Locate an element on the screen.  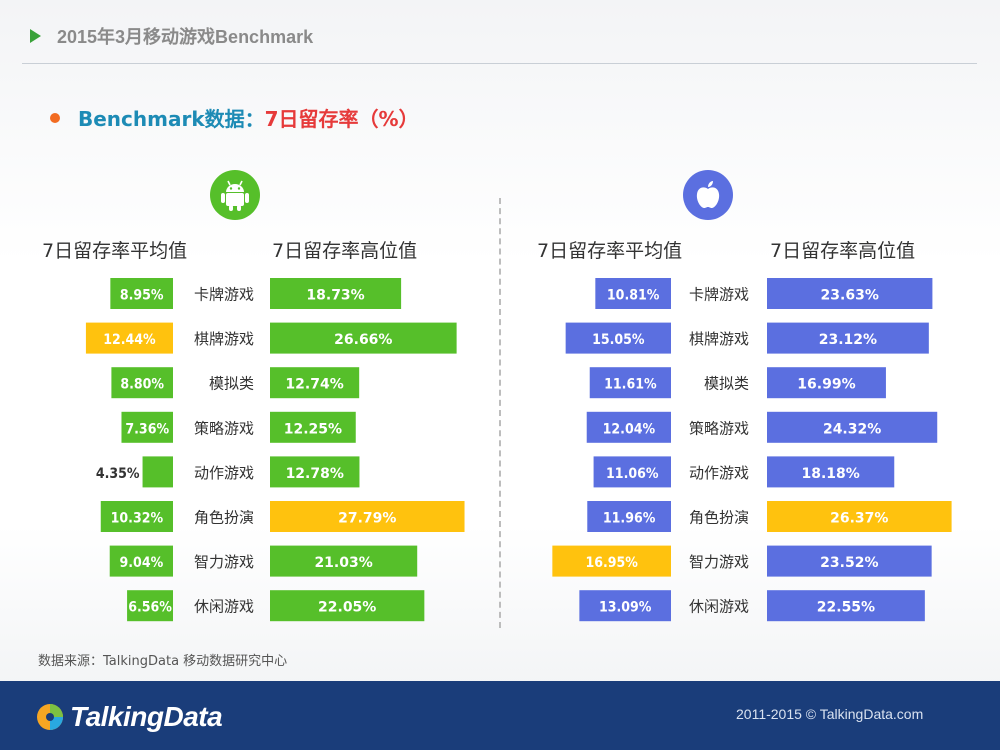
ios-category-label: 模拟类 is located at coordinates (726, 384).